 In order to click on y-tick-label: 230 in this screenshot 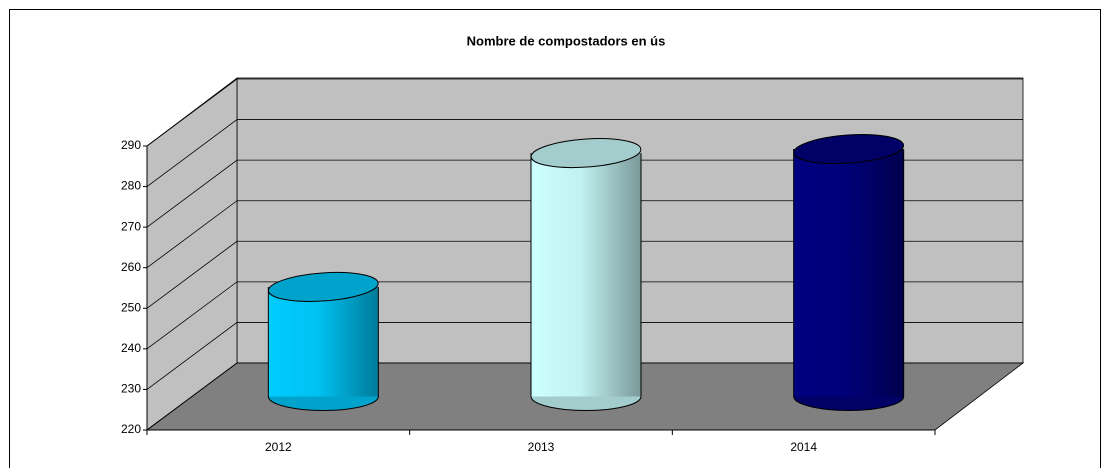, I will do `click(131, 389)`.